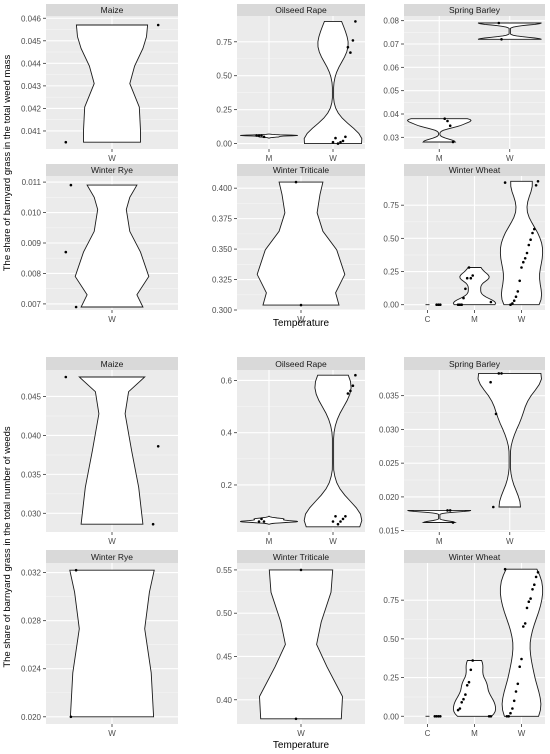 This screenshot has width=550, height=754. What do you see at coordinates (227, 380) in the screenshot?
I see `y-tick-label: 0.6` at bounding box center [227, 380].